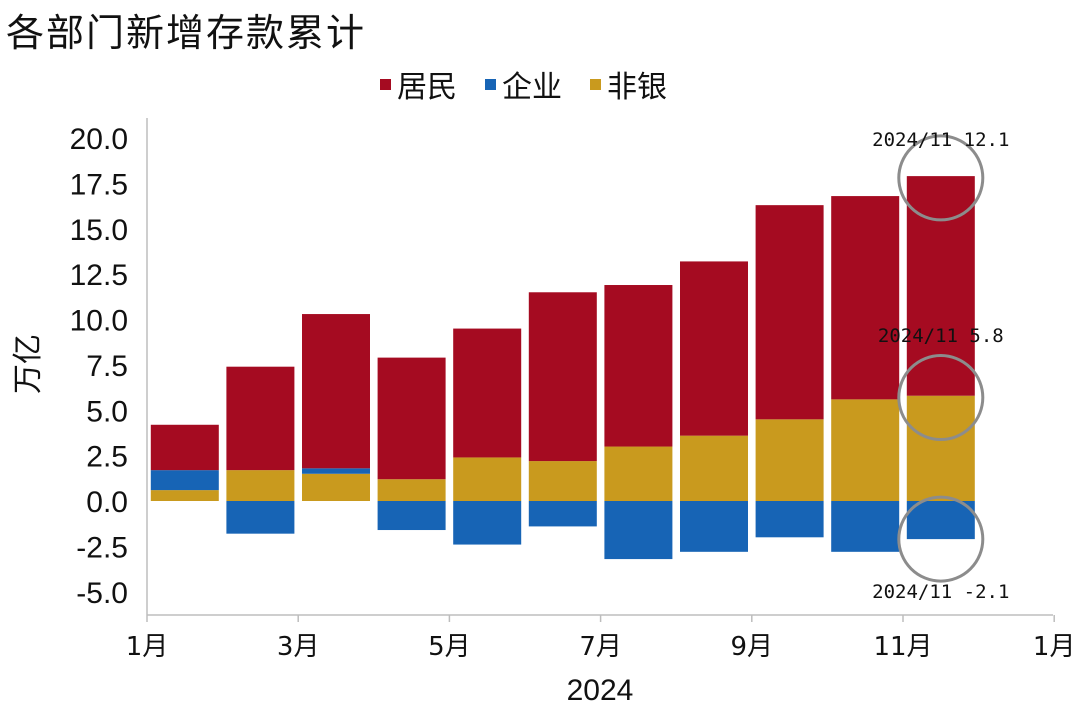 The height and width of the screenshot is (706, 1080). Describe the element at coordinates (102, 593) in the screenshot. I see `y-tick-label: -5.0` at that location.